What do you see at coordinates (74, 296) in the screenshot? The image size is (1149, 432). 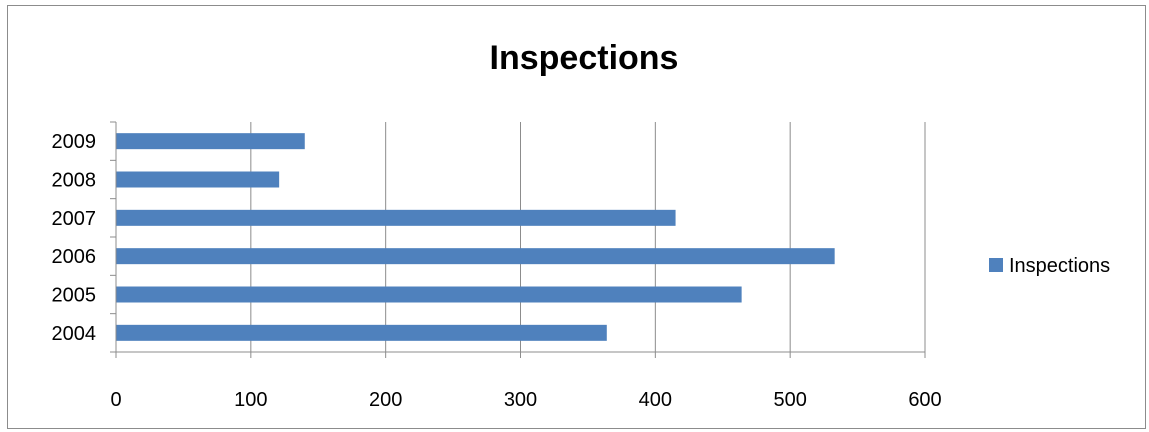 I see `y-tick-label: 2005` at bounding box center [74, 296].